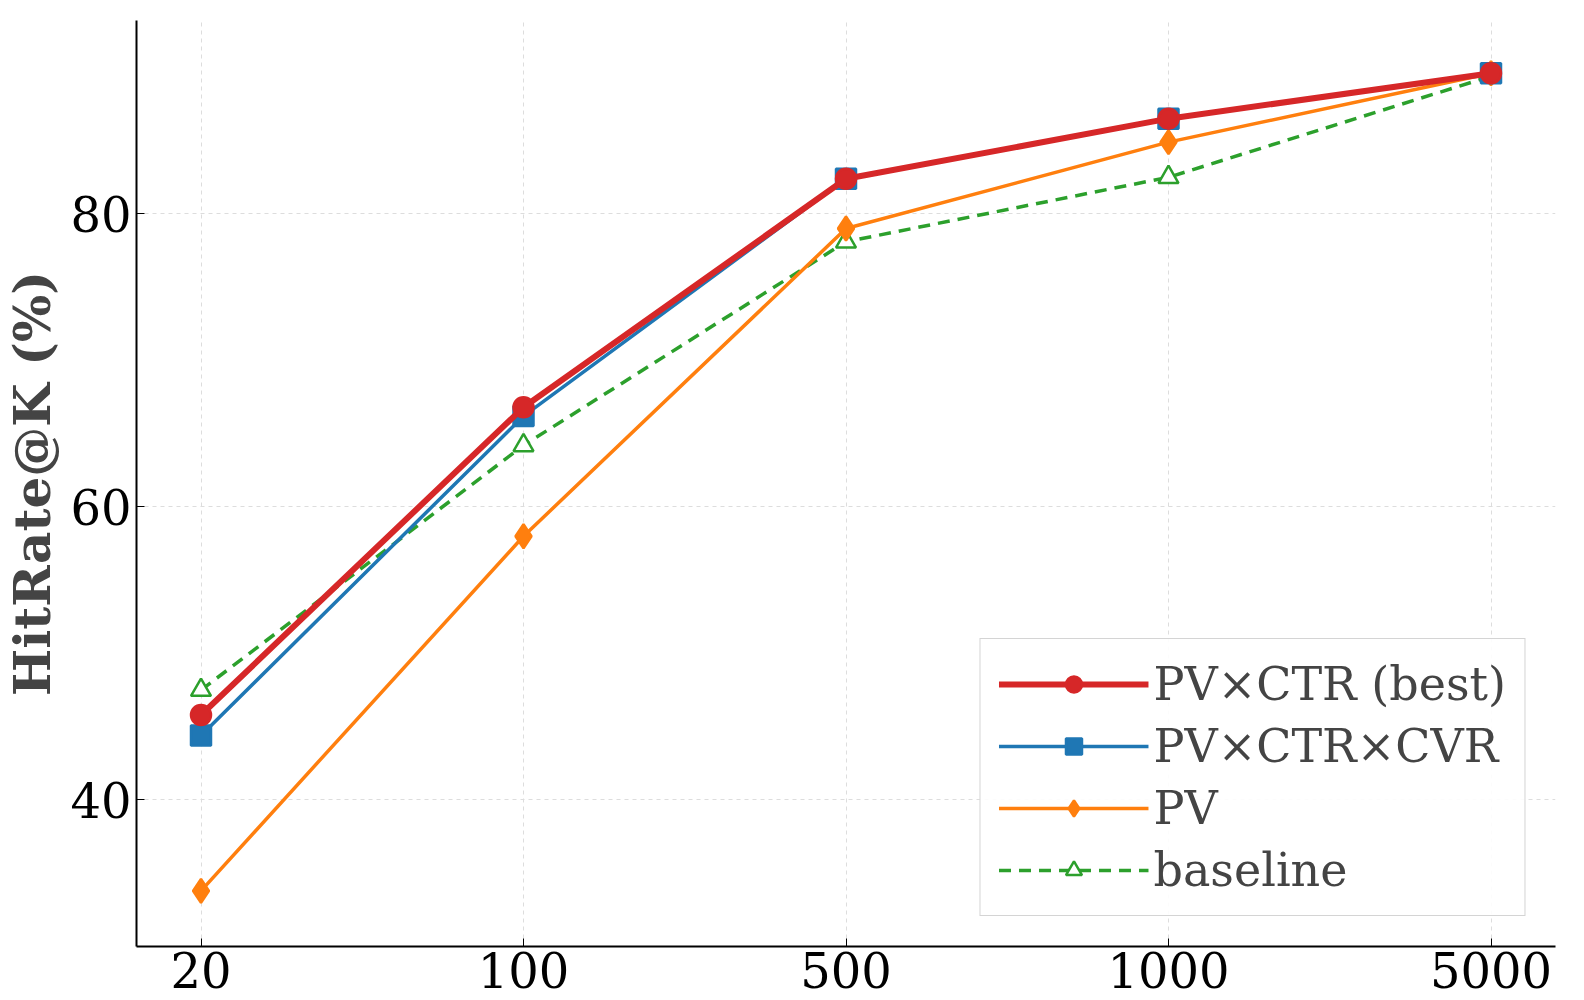 This screenshot has height=1000, width=1584. Describe the element at coordinates (1326, 746) in the screenshot. I see `legend-label: PV×CTR×CVR` at that location.